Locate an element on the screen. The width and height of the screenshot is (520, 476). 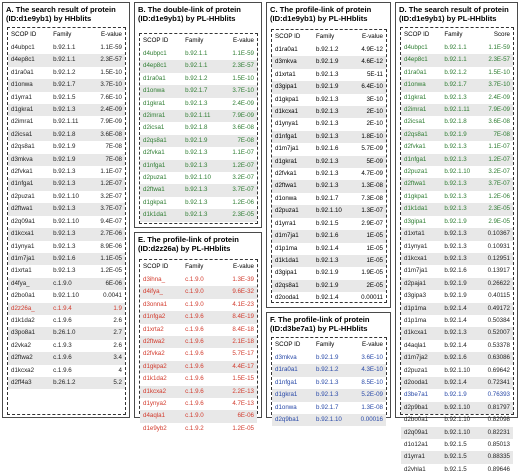
table-row: d1onwa b.92.1.7 3.7E-10 is located at coordinates (457, 85).